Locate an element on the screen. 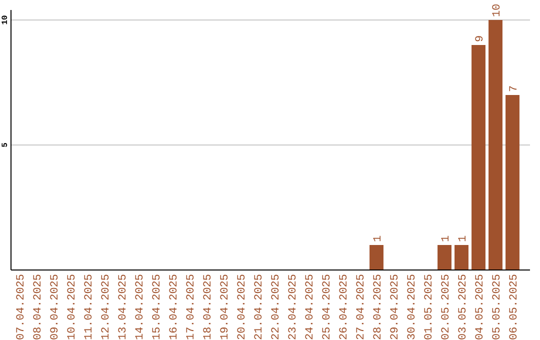  x-tick-label: 01.05.2025 is located at coordinates (430, 307).